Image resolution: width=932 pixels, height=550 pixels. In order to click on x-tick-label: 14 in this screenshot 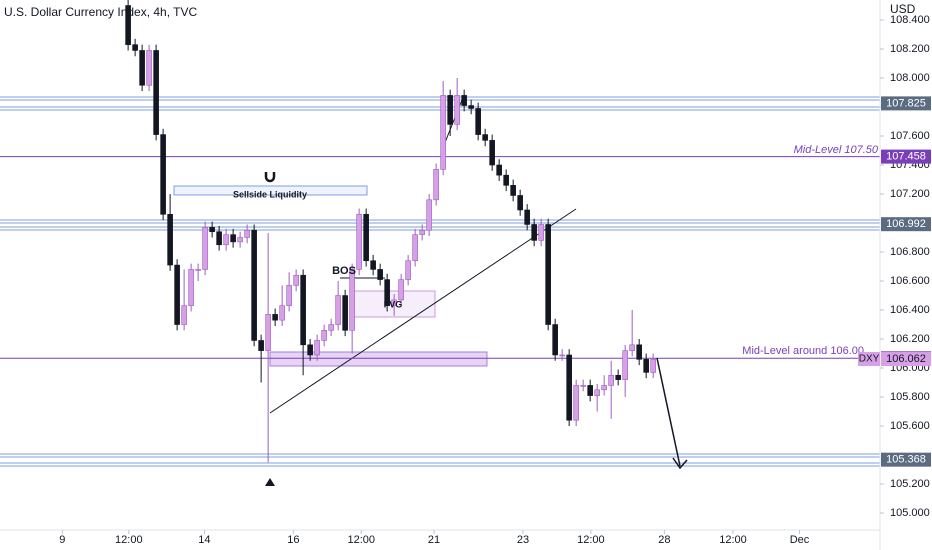, I will do `click(204, 540)`.